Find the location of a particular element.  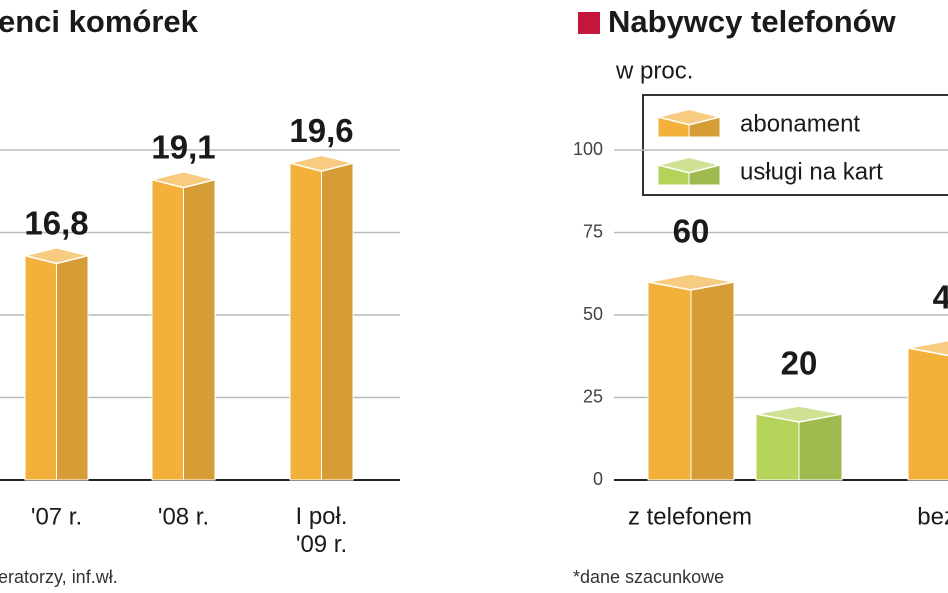

value-label: 19,6 is located at coordinates (321, 130).